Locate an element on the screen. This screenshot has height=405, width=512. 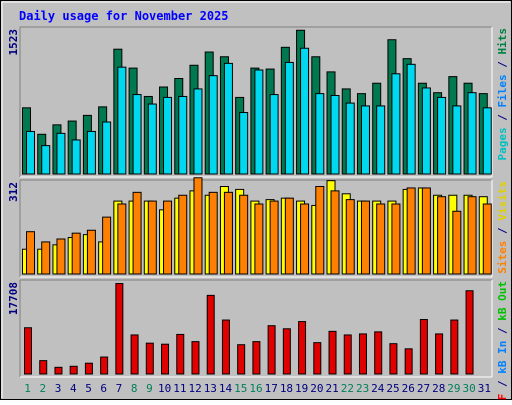
x-tick-label: 20 is located at coordinates (316, 388).